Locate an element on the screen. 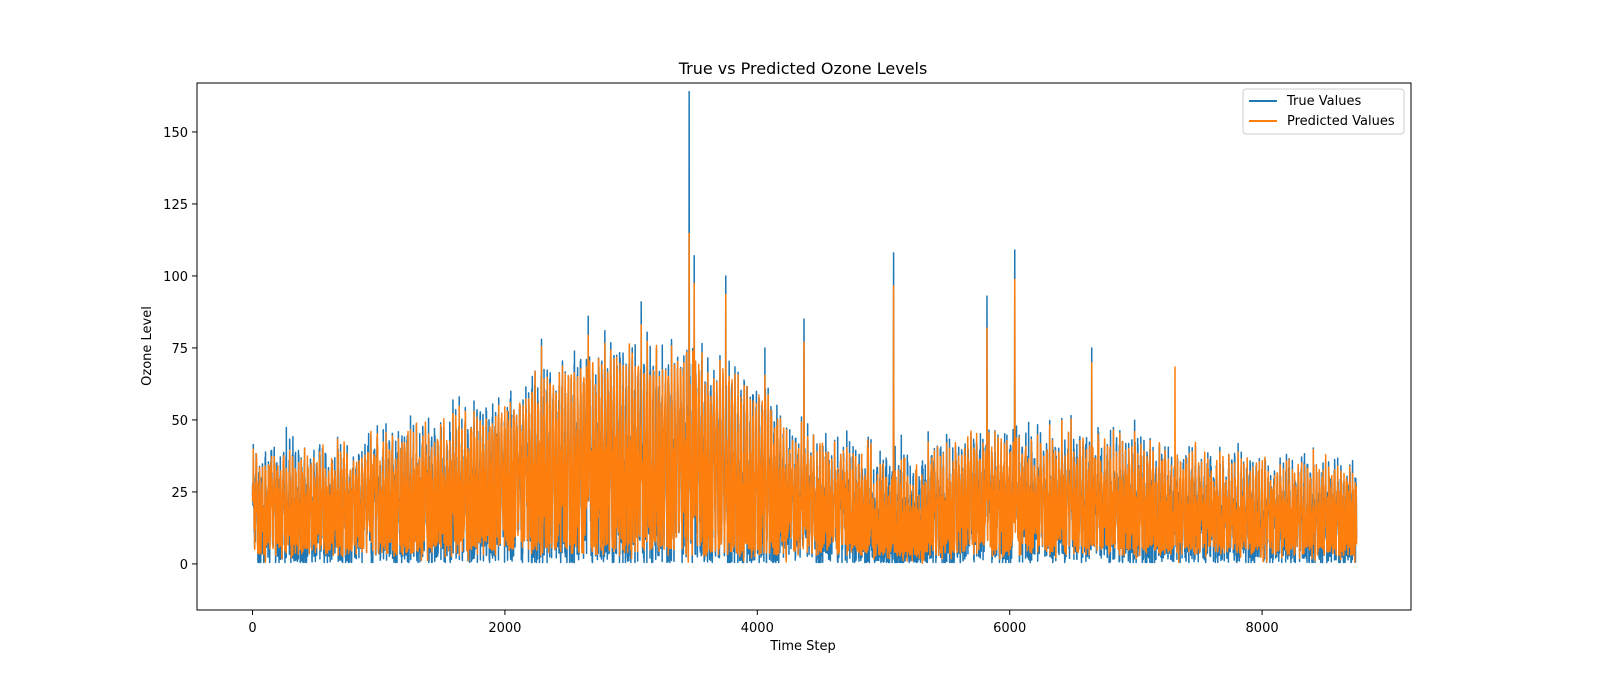 Image resolution: width=1600 pixels, height=700 pixels. y-tick-label: 75 is located at coordinates (179, 349).